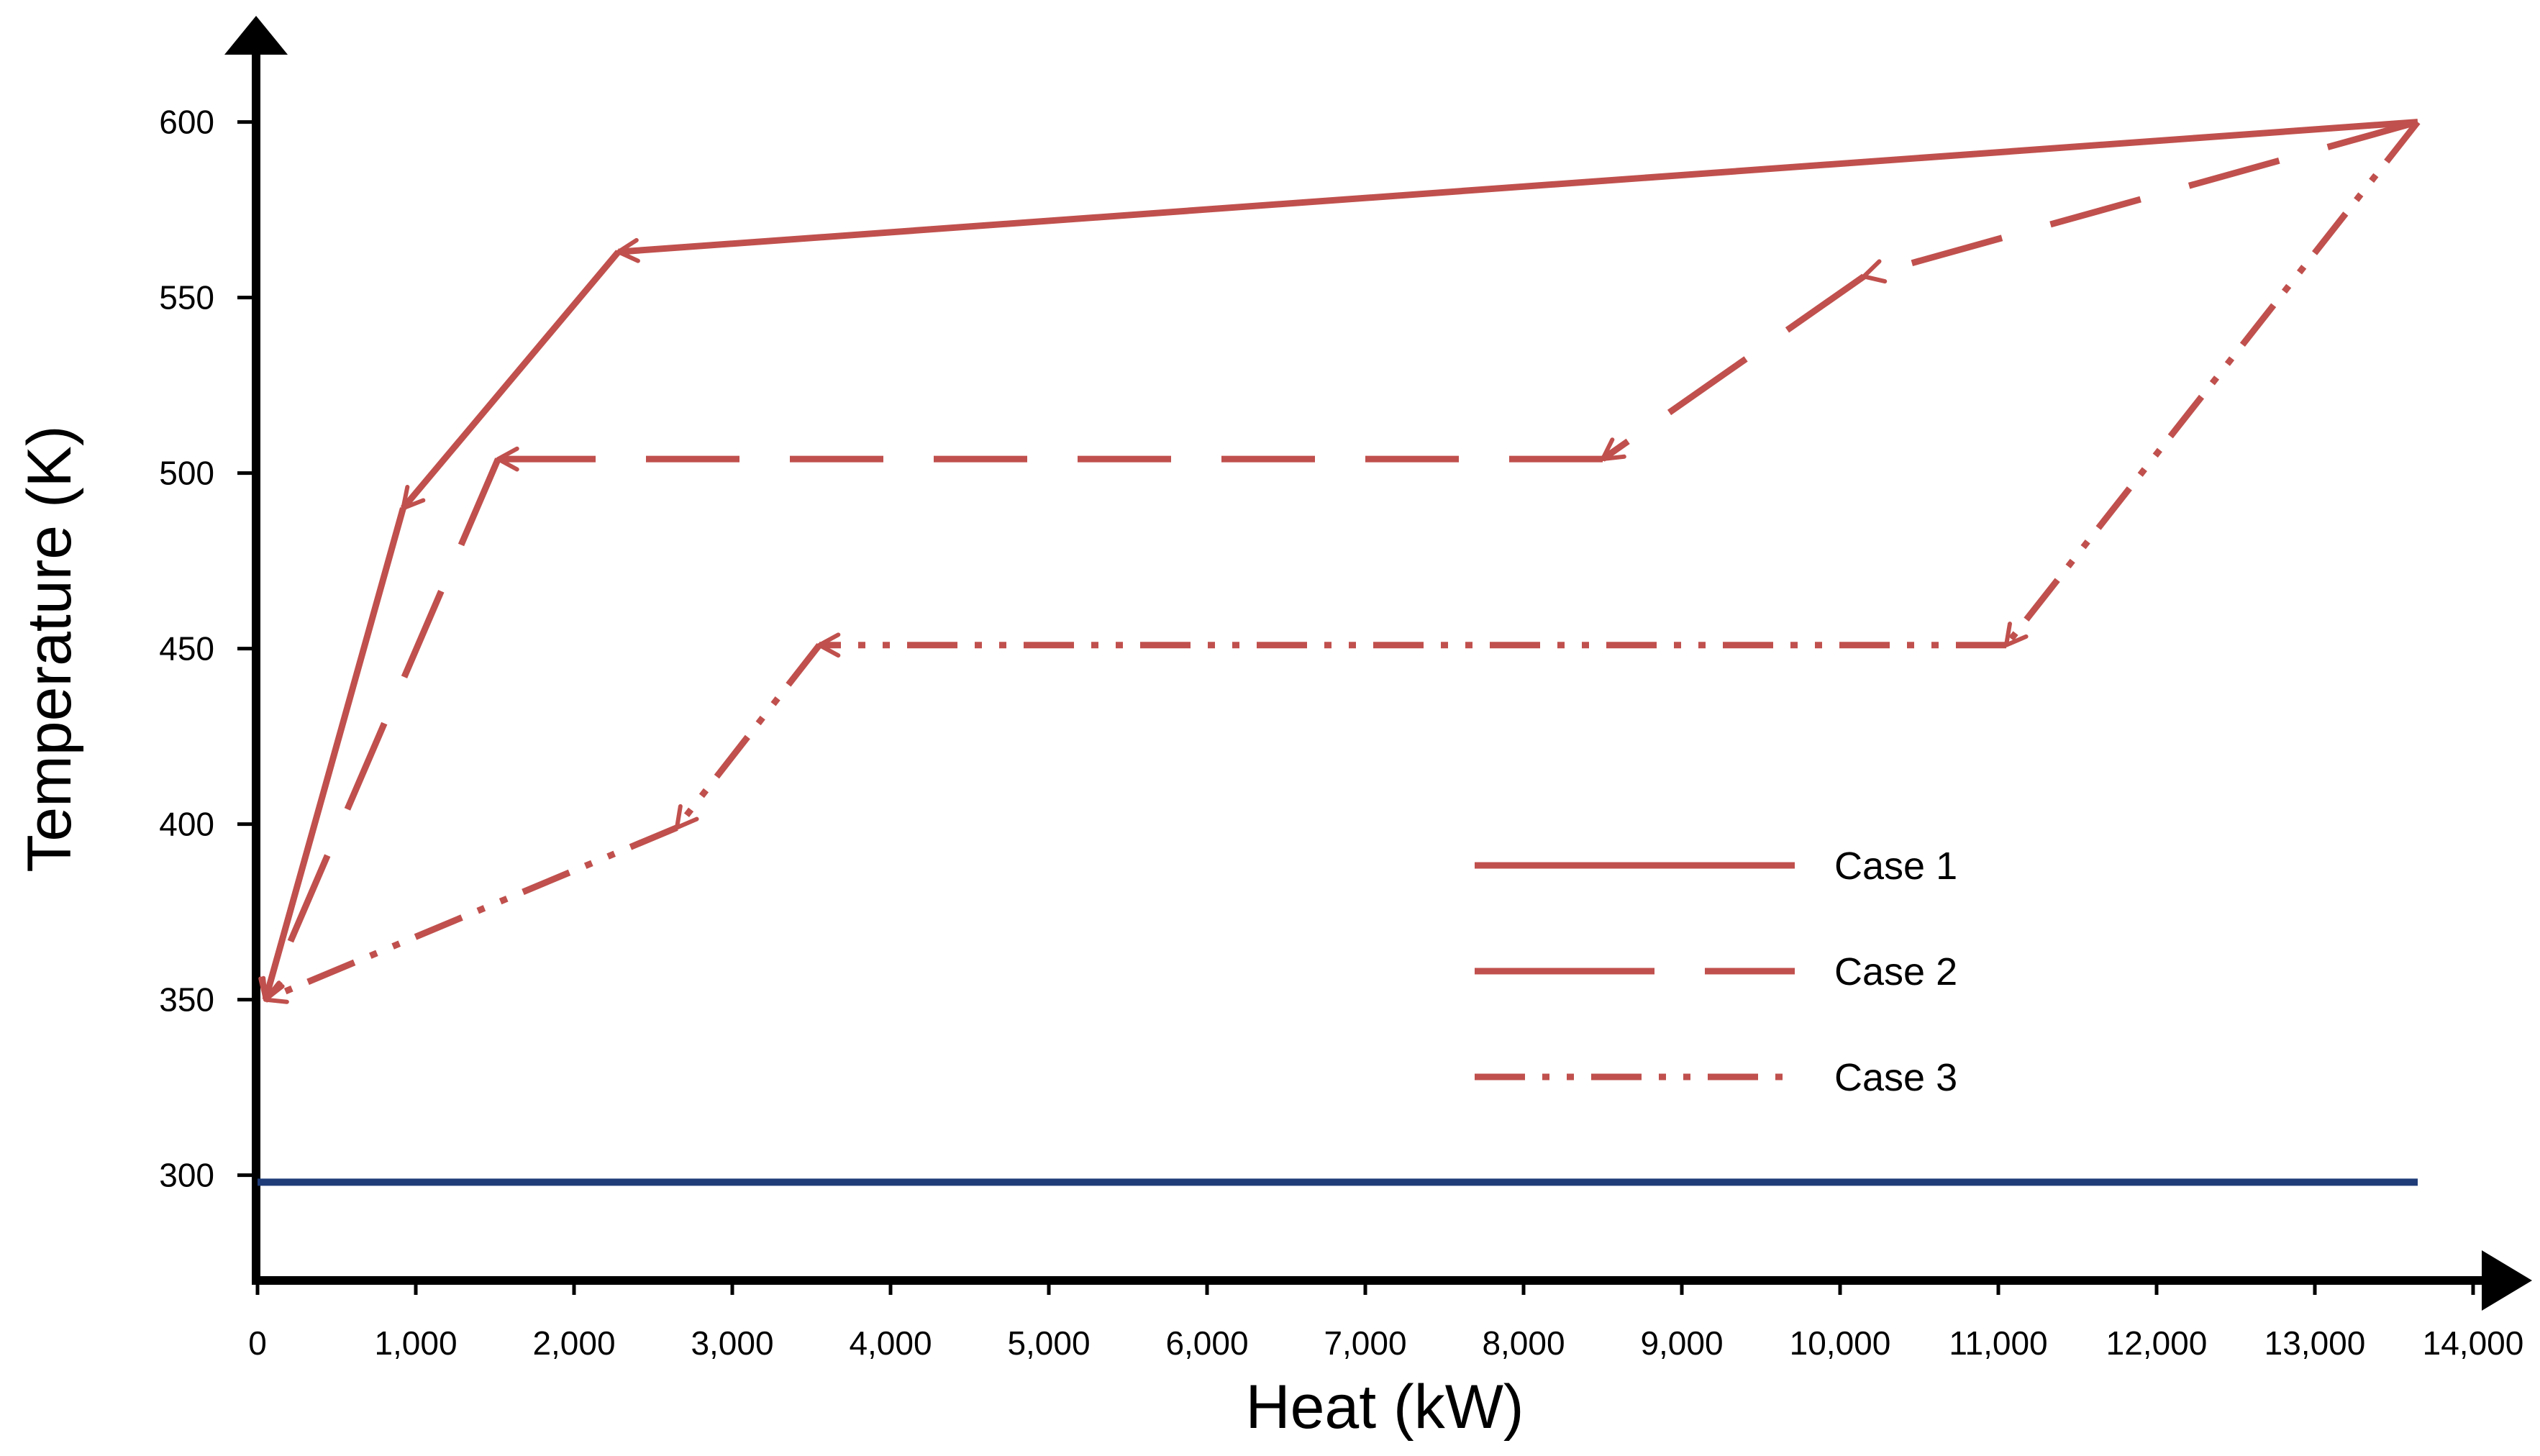 Image resolution: width=2540 pixels, height=1456 pixels. I want to click on y-tick-label-550: 550, so click(186, 298).